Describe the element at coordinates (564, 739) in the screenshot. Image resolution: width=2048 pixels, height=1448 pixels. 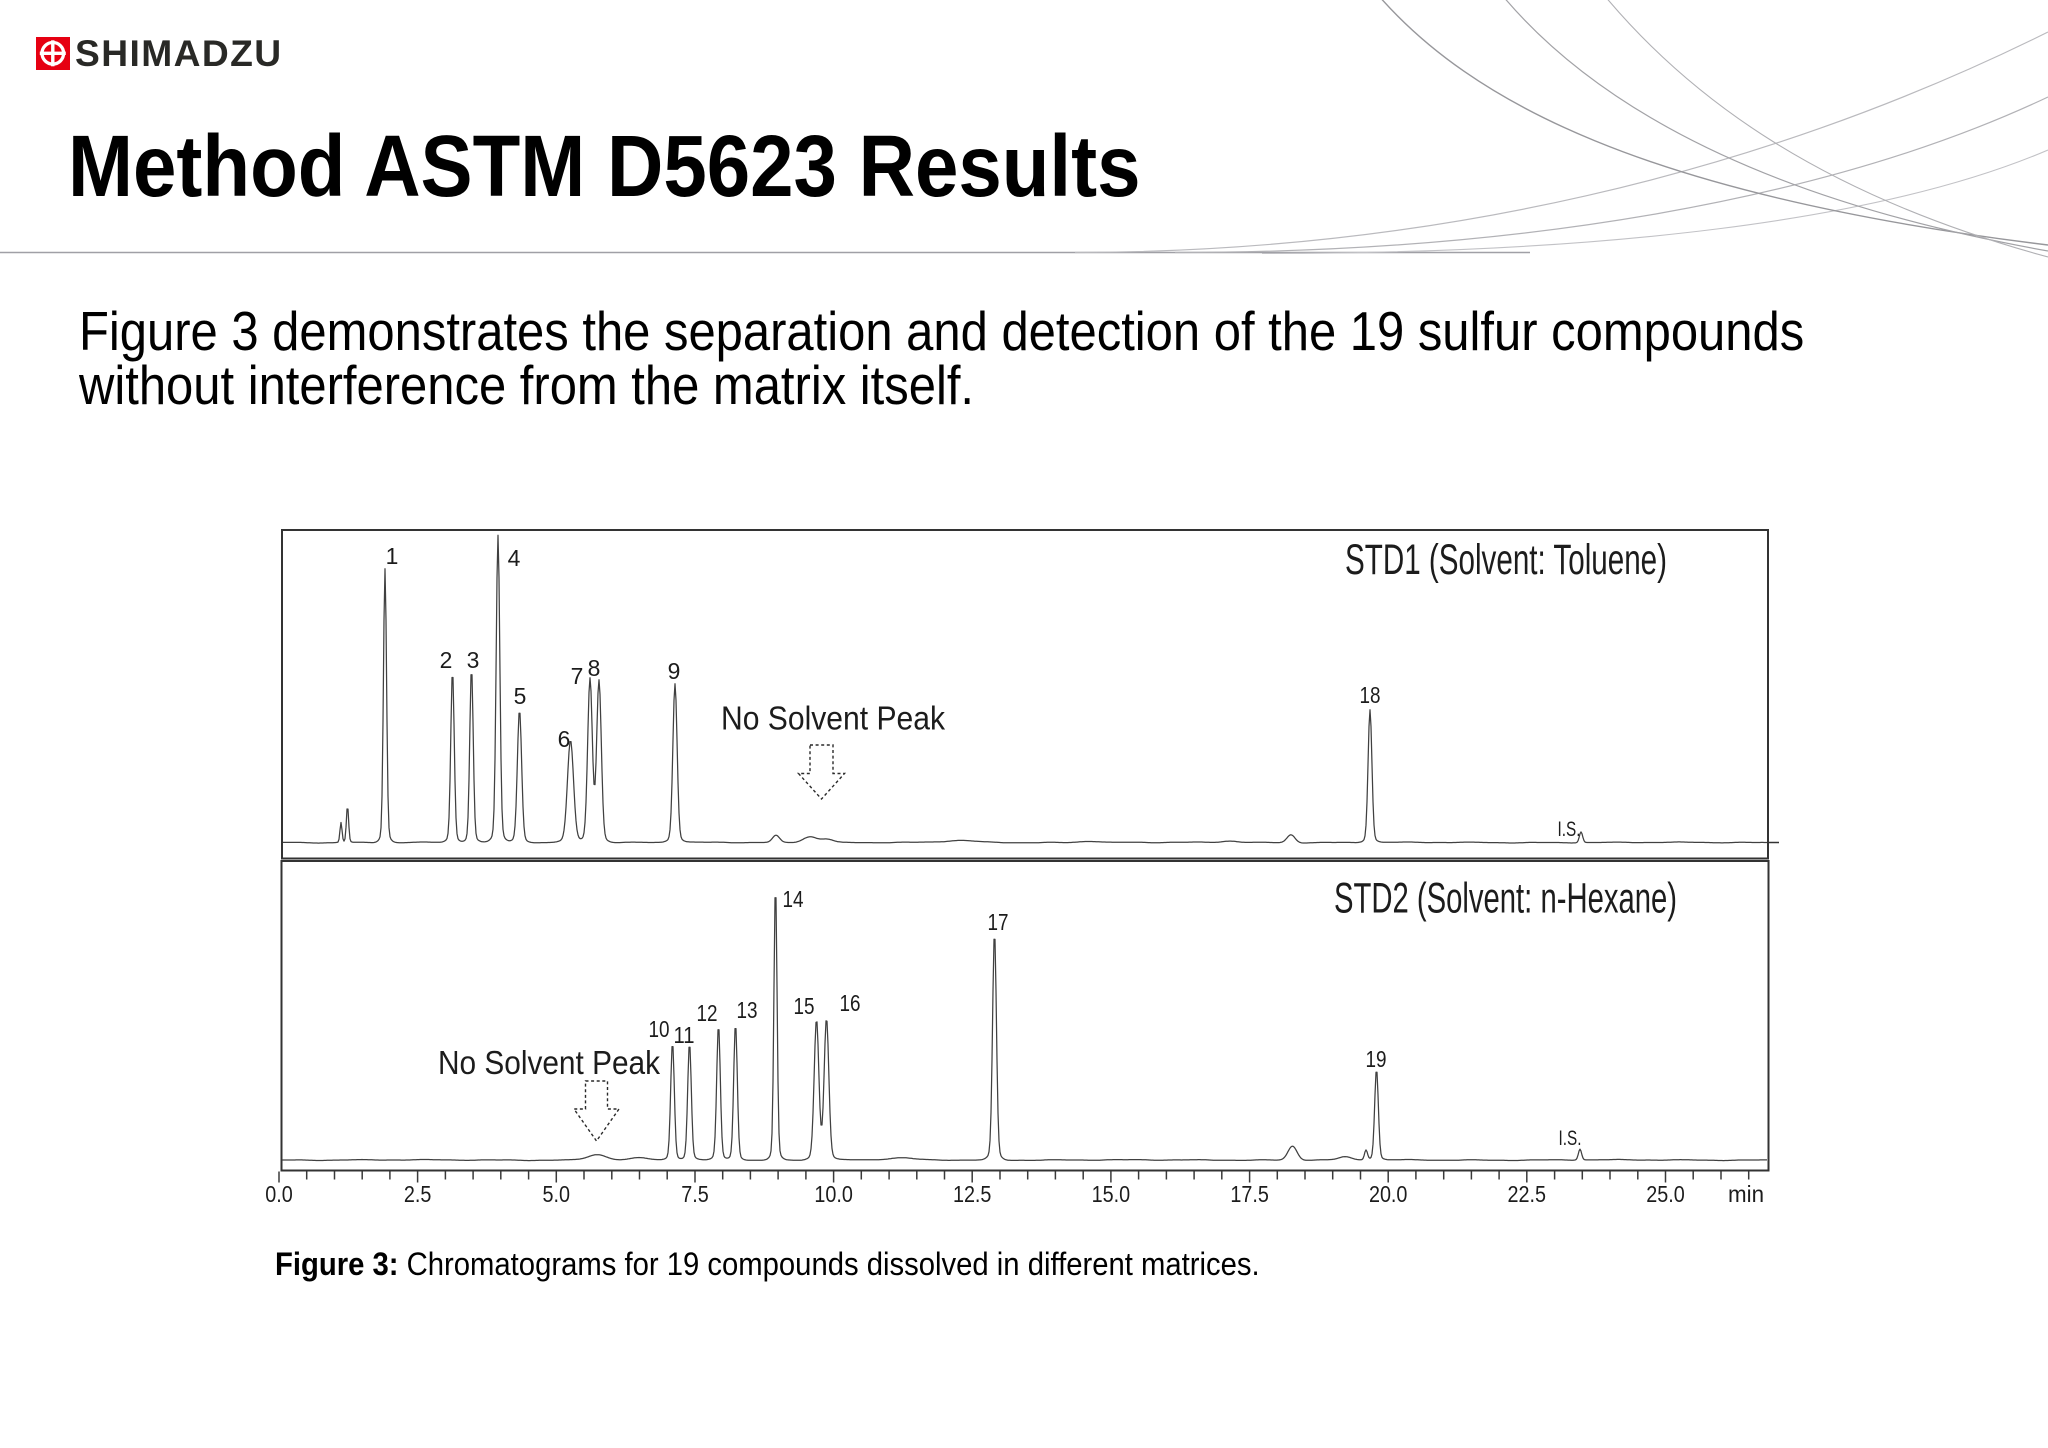
I see `svg-text: 6` at that location.